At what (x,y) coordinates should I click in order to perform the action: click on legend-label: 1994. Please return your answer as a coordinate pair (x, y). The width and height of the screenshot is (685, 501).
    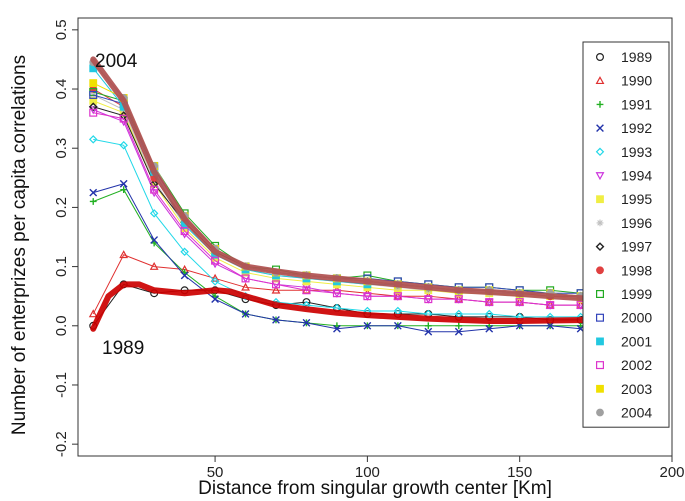
    Looking at the image, I should click on (636, 176).